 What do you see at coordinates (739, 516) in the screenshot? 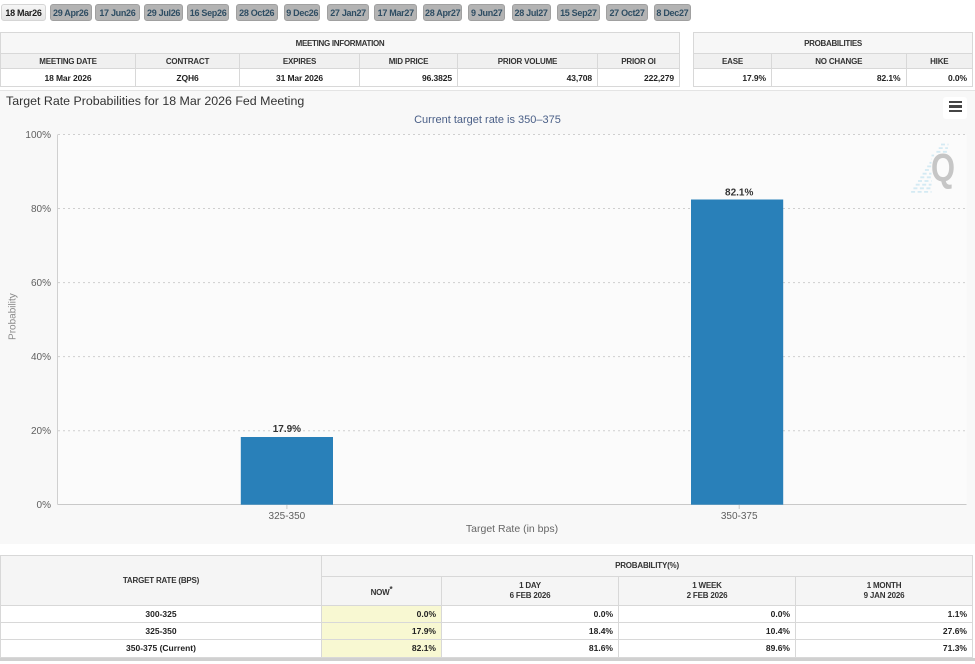
I see `svg-text: 350-375` at bounding box center [739, 516].